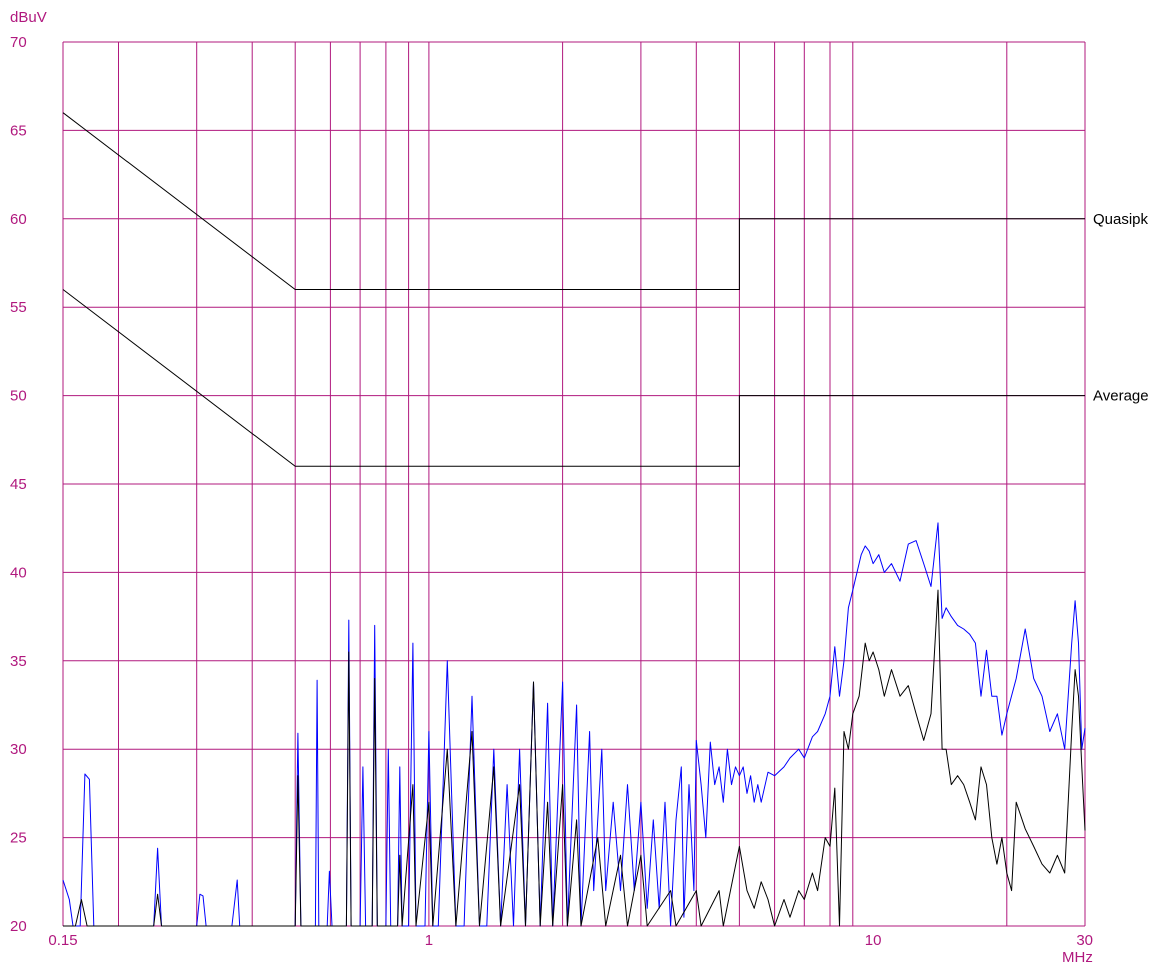 The image size is (1170, 969). I want to click on y-tick-label: 70, so click(18, 42).